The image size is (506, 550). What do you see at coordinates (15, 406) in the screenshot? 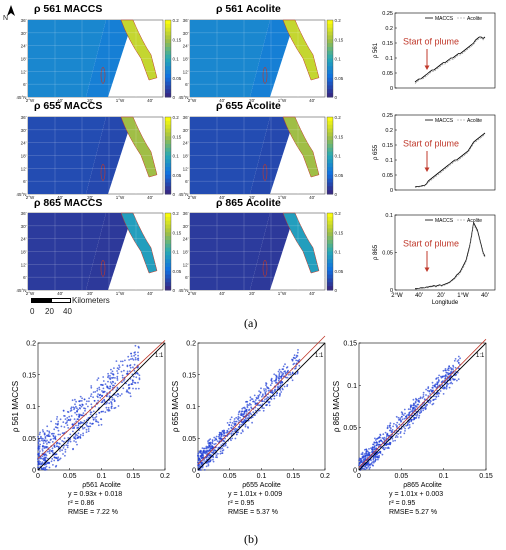
I see `y-axis-label: ρ 561 MACCS` at bounding box center [15, 406].